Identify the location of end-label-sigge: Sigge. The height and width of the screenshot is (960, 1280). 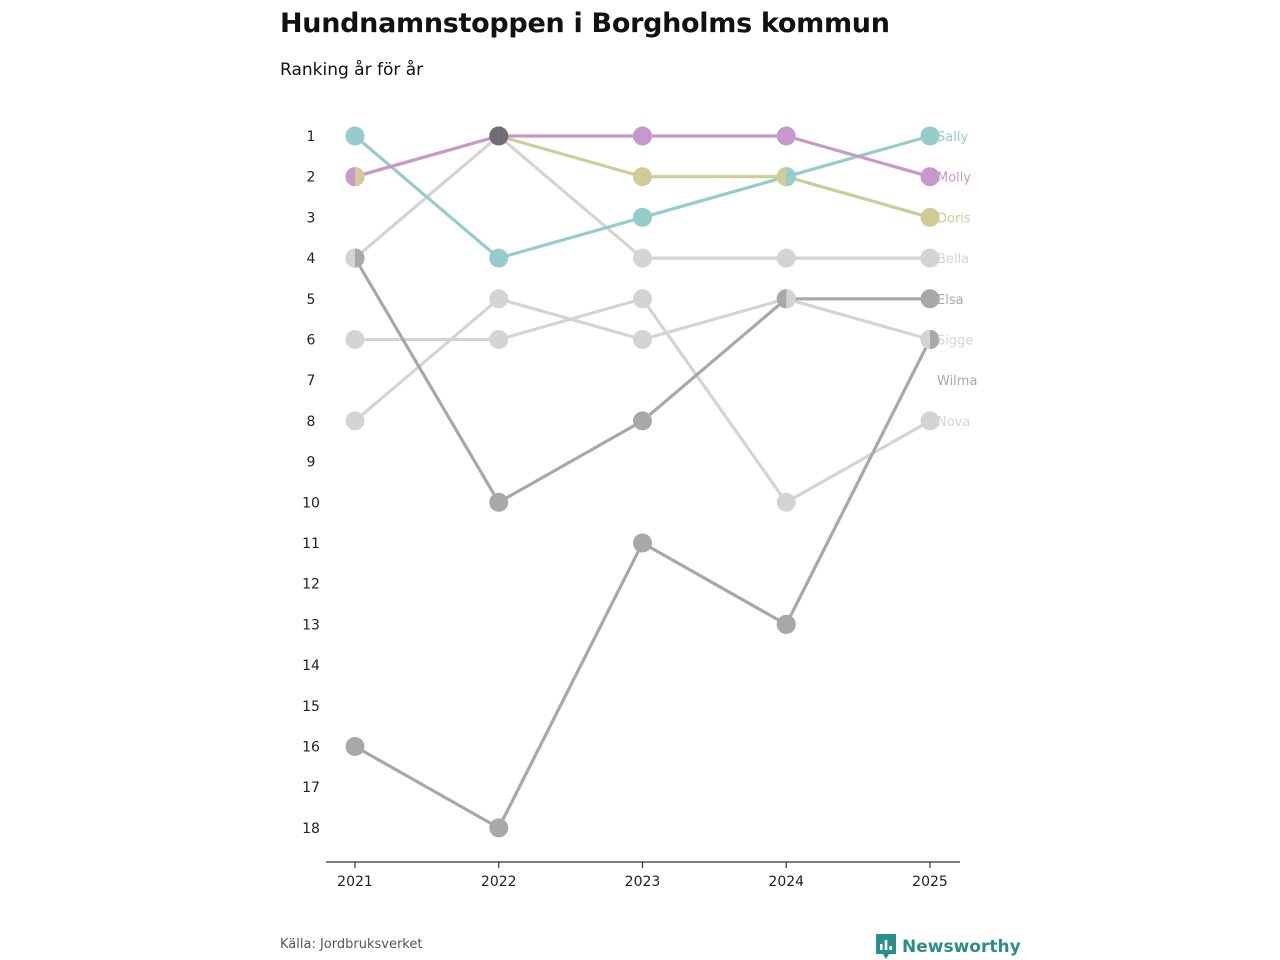
(955, 341).